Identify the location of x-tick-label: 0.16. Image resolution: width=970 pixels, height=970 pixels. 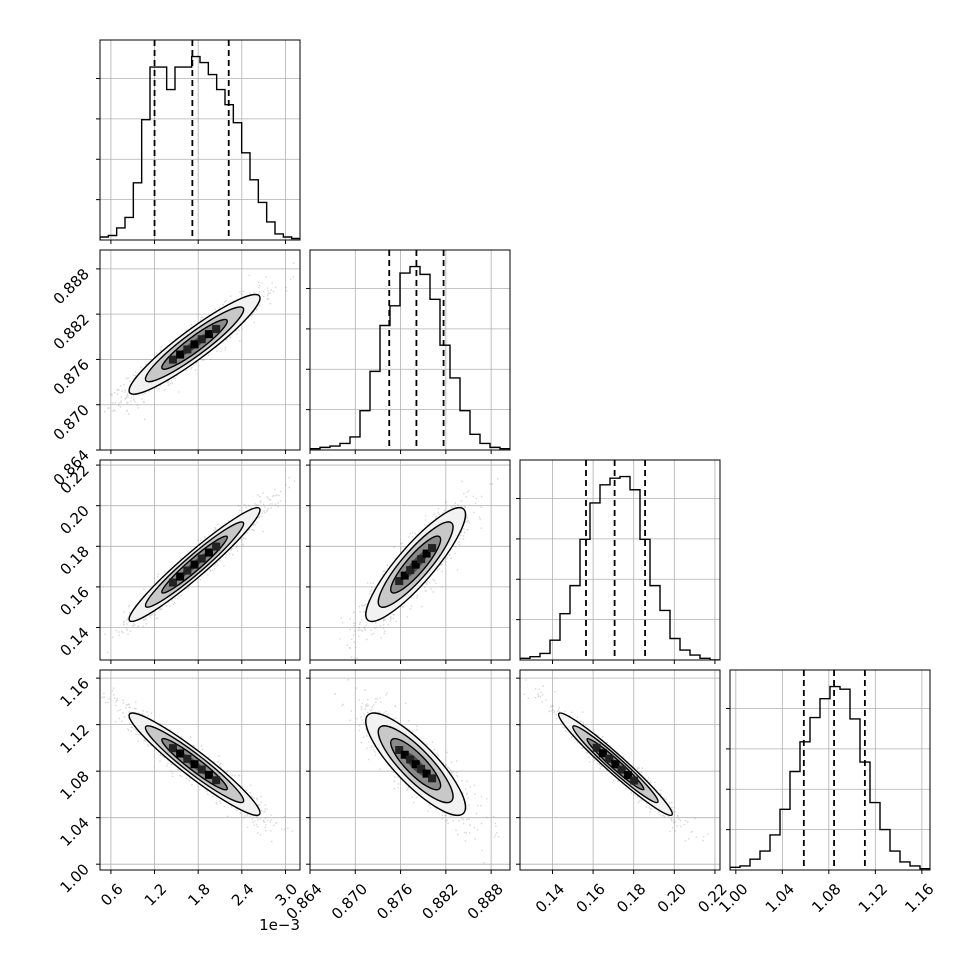
(590, 898).